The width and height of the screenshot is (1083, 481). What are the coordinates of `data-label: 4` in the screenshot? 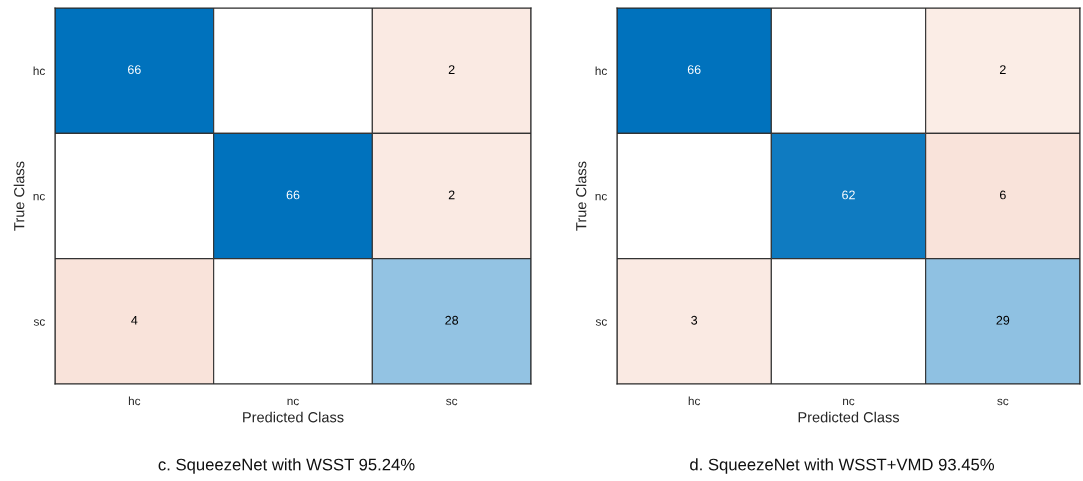 It's located at (134, 320).